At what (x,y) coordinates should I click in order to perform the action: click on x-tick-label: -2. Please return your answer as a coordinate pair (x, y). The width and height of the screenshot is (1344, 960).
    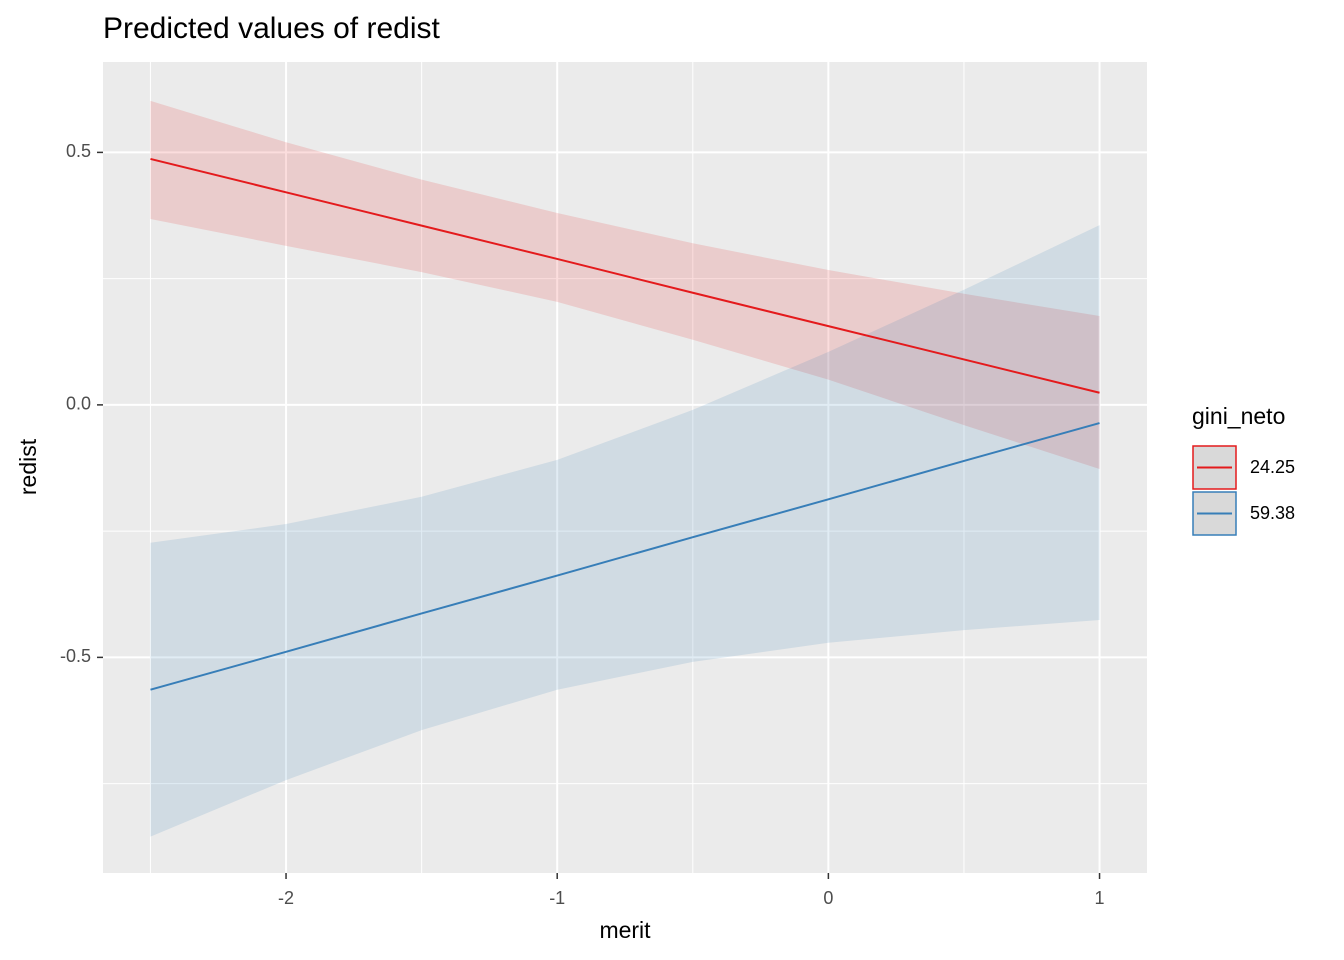
    Looking at the image, I should click on (286, 898).